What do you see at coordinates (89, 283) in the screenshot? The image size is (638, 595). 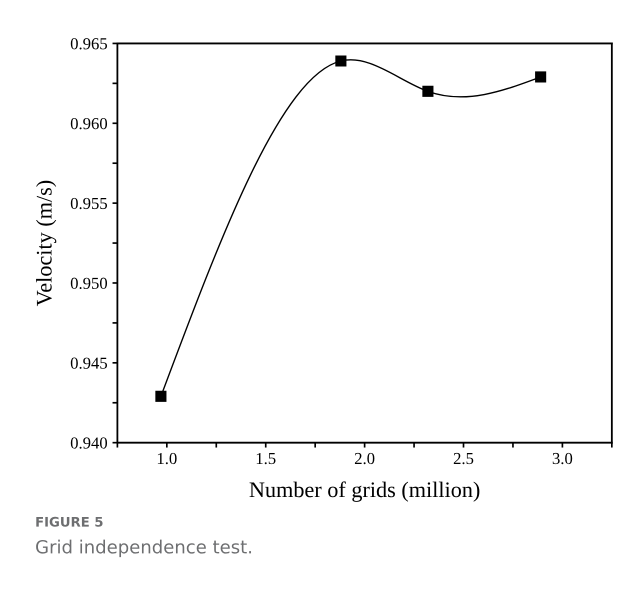 I see `y-tick-label: 0.950` at bounding box center [89, 283].